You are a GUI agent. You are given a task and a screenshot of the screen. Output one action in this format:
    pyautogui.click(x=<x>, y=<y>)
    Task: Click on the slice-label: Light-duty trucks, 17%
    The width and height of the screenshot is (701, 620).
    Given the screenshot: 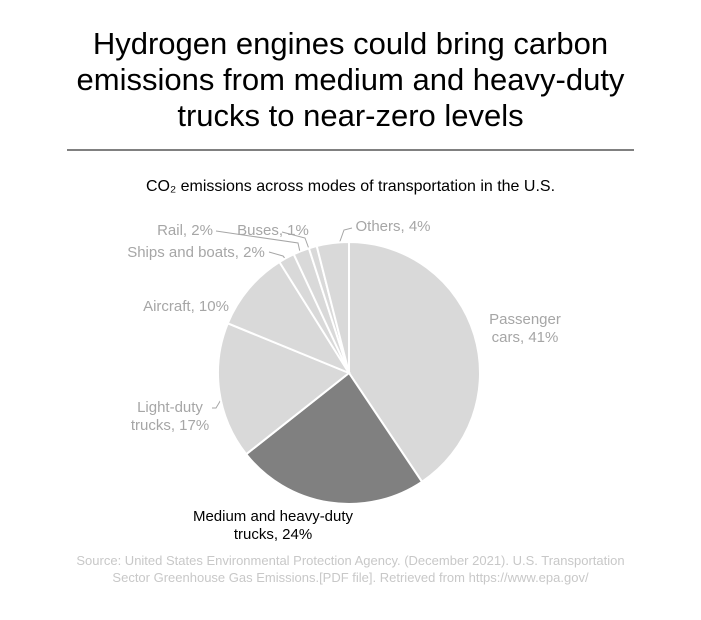 What is the action you would take?
    pyautogui.click(x=170, y=416)
    